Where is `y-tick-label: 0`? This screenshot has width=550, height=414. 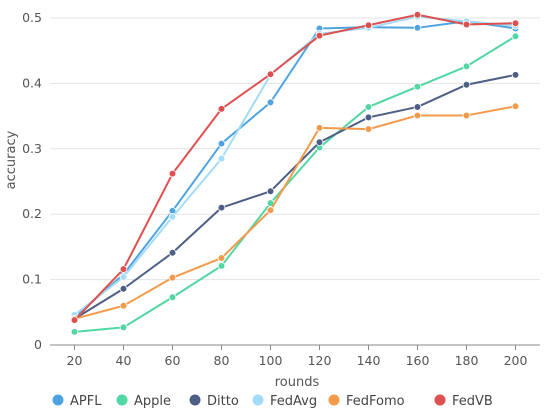
y-tick-label: 0 is located at coordinates (38, 344).